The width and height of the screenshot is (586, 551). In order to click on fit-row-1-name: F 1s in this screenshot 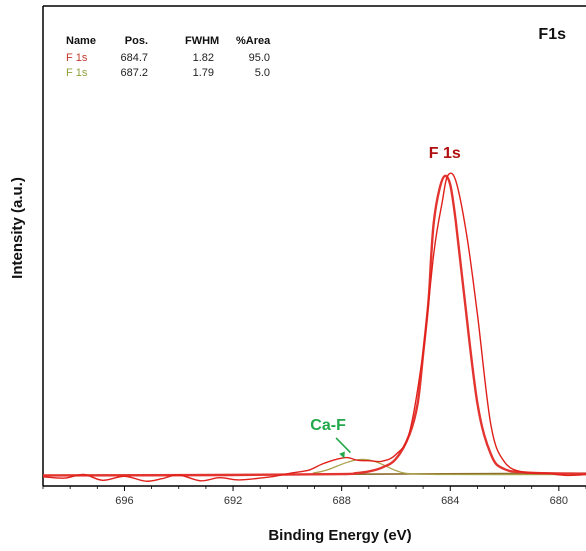, I will do `click(77, 58)`.